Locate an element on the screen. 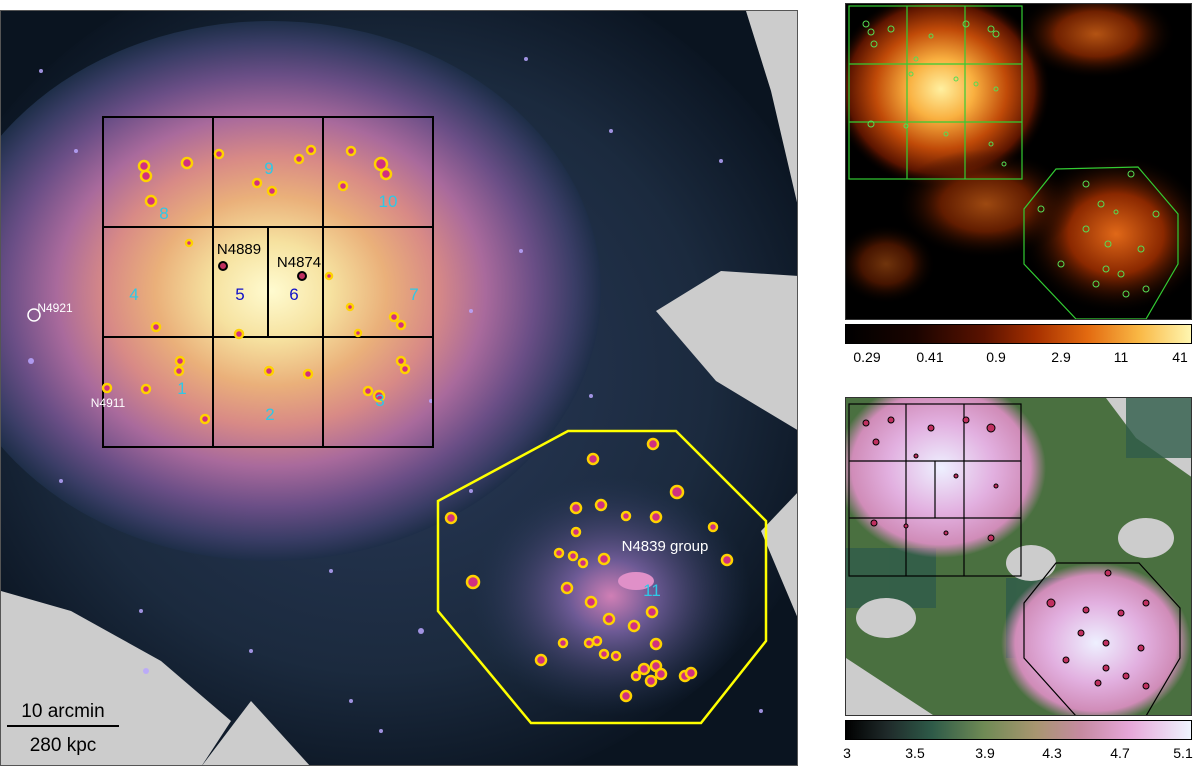 The height and width of the screenshot is (772, 1200). snr-colorbar is located at coordinates (1018, 334).